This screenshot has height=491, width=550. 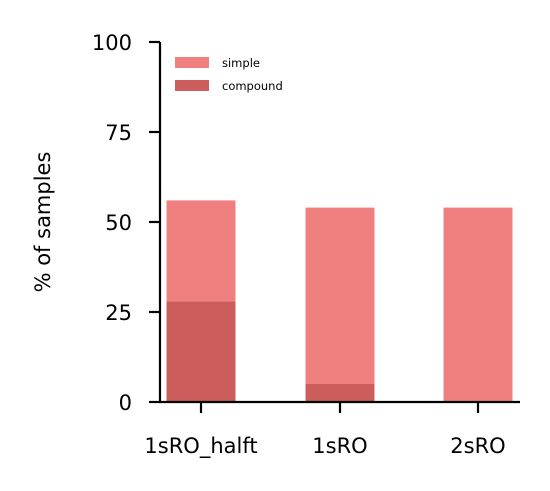 I want to click on y-tick-label-0: 0, so click(x=125, y=403).